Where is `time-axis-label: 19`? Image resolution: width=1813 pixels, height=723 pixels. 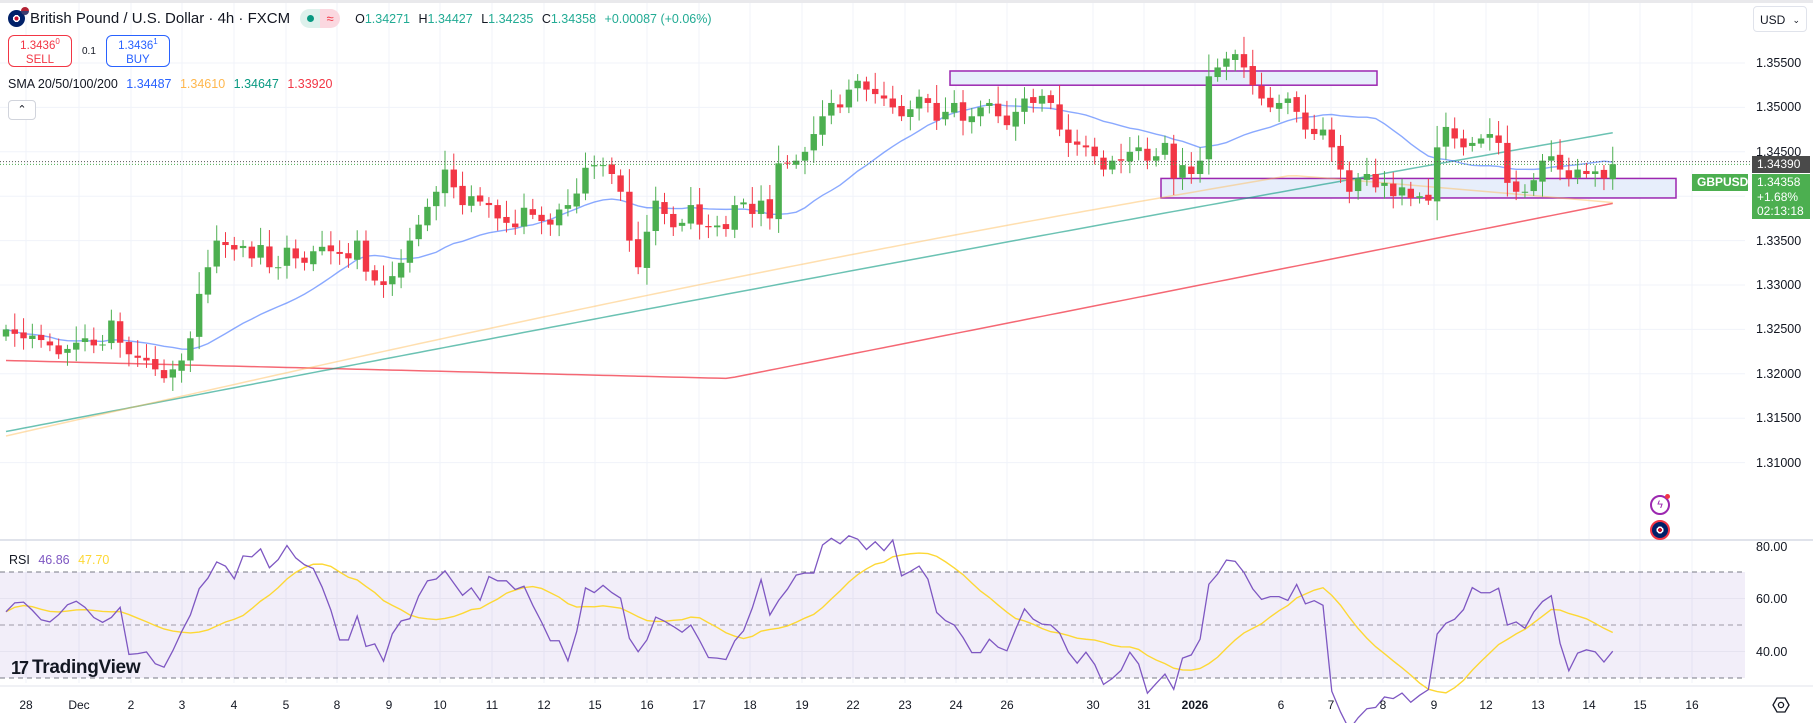
time-axis-label: 19 is located at coordinates (802, 705).